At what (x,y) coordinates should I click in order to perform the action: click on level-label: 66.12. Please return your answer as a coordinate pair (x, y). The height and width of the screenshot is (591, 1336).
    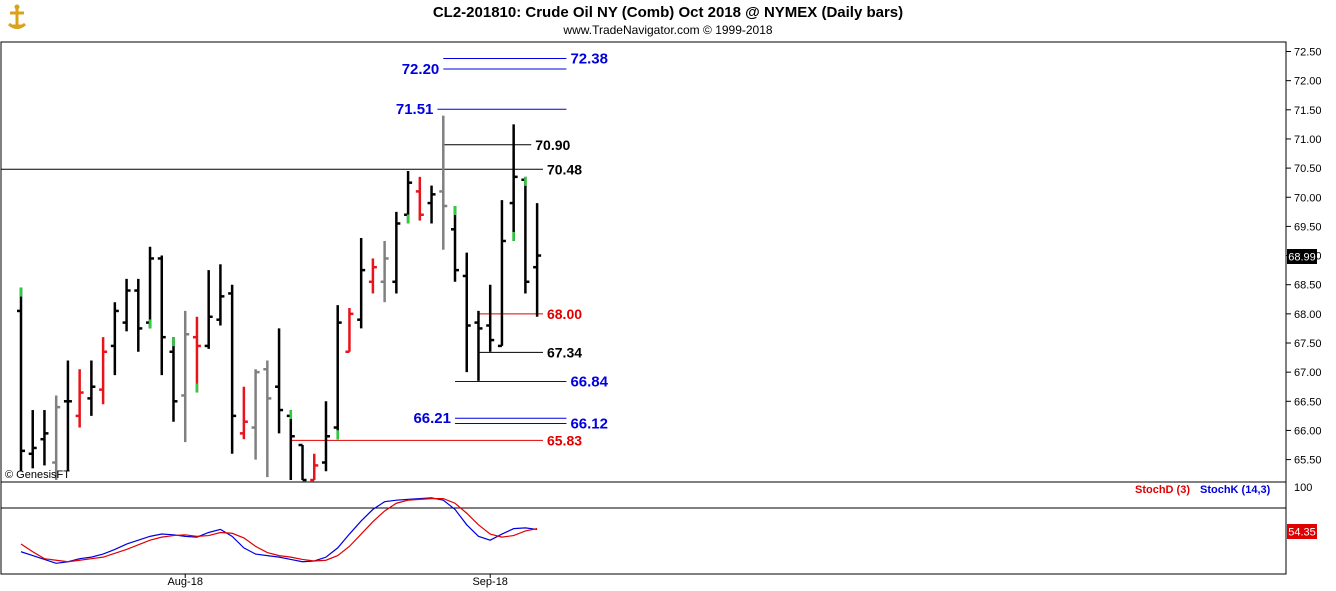
    Looking at the image, I should click on (589, 423).